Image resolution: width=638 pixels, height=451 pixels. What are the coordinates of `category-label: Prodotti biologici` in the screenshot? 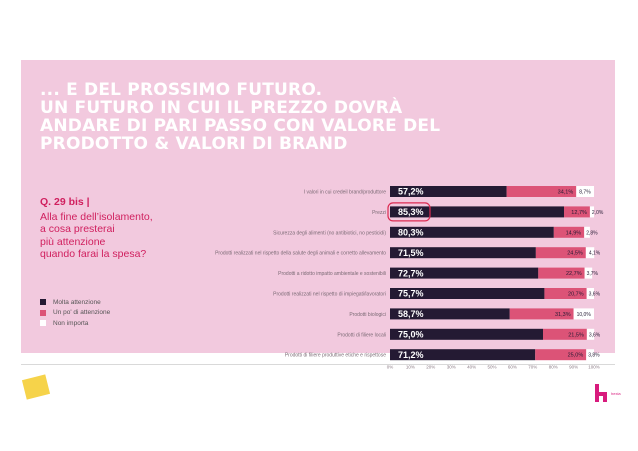 It's located at (367, 315).